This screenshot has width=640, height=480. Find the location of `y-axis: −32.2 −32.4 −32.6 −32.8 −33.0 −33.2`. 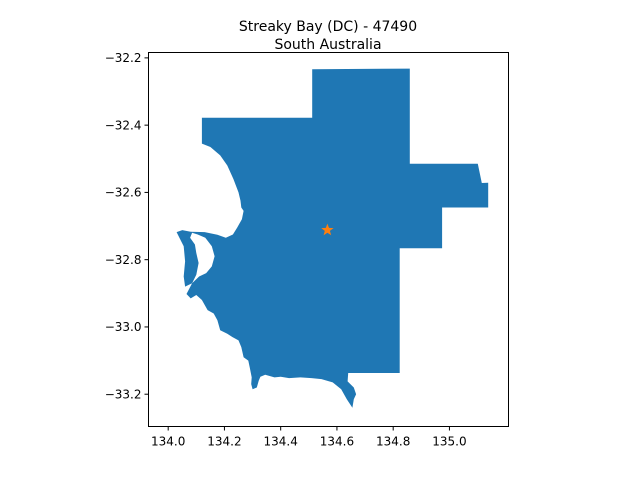

y-axis: −32.2 −32.4 −32.6 −32.8 −33.0 −33.2 is located at coordinates (127, 226).